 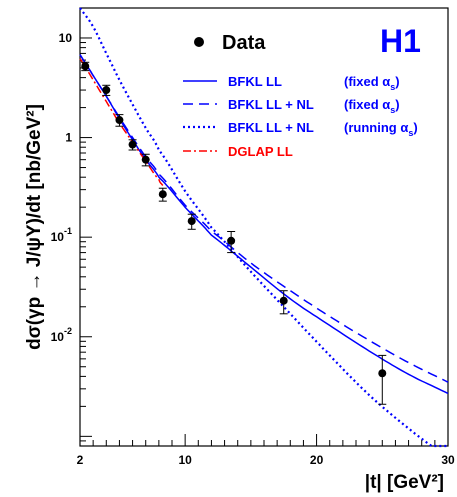 What do you see at coordinates (271, 104) in the screenshot?
I see `legend-label-1: BFKL LL + NL` at bounding box center [271, 104].